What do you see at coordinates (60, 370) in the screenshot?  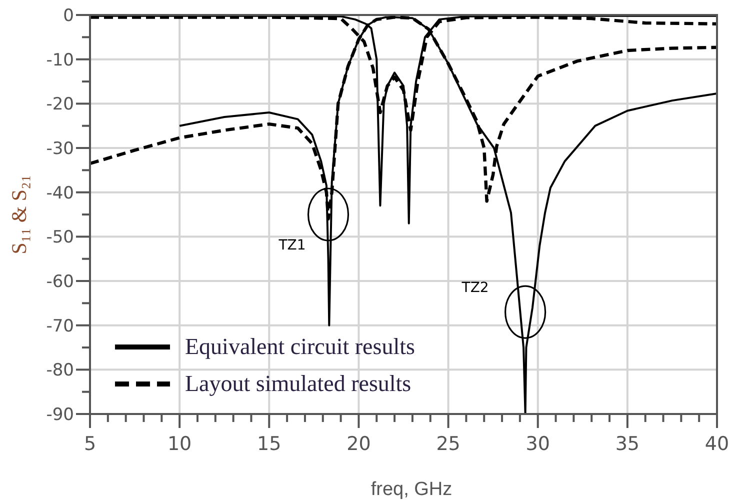 I see `y-tick-label: -80` at bounding box center [60, 370].